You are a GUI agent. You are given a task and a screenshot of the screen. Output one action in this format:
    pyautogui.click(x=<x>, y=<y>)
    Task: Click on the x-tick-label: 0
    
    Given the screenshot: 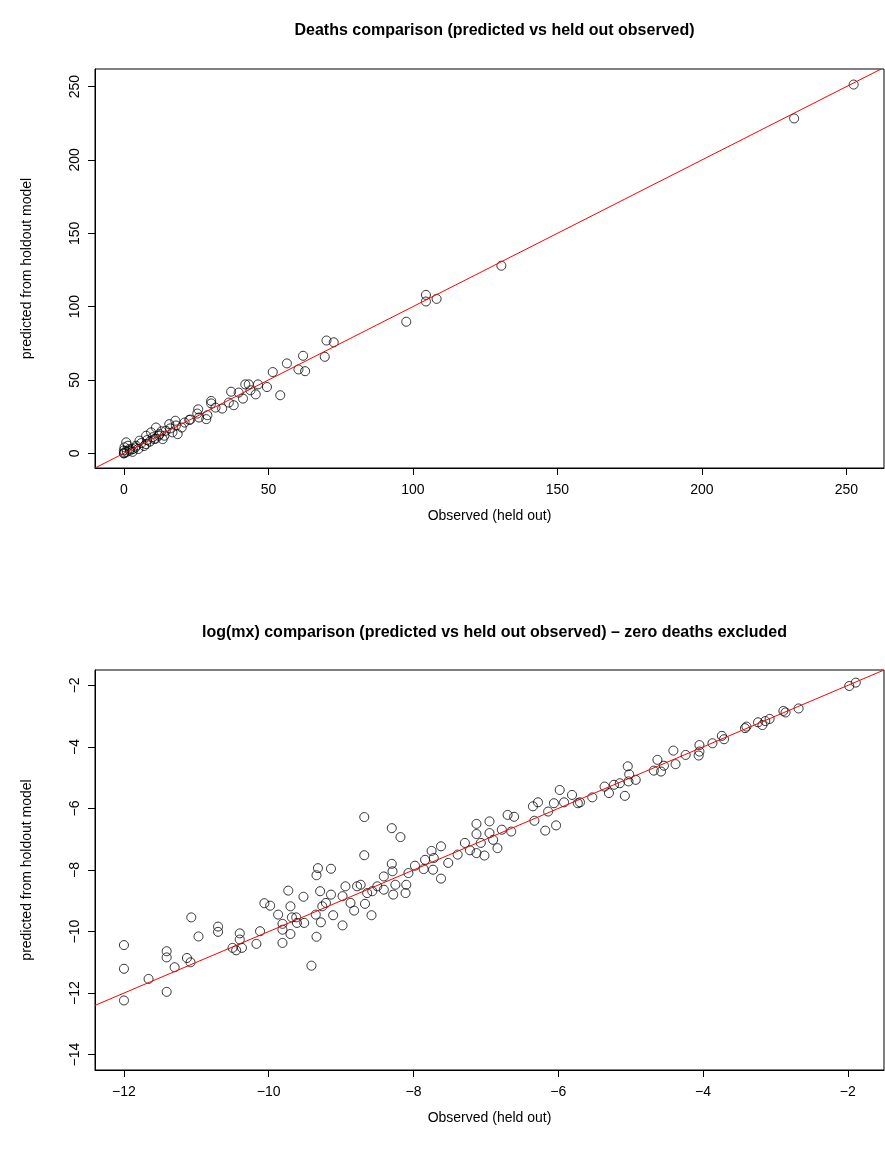 What is the action you would take?
    pyautogui.click(x=124, y=489)
    